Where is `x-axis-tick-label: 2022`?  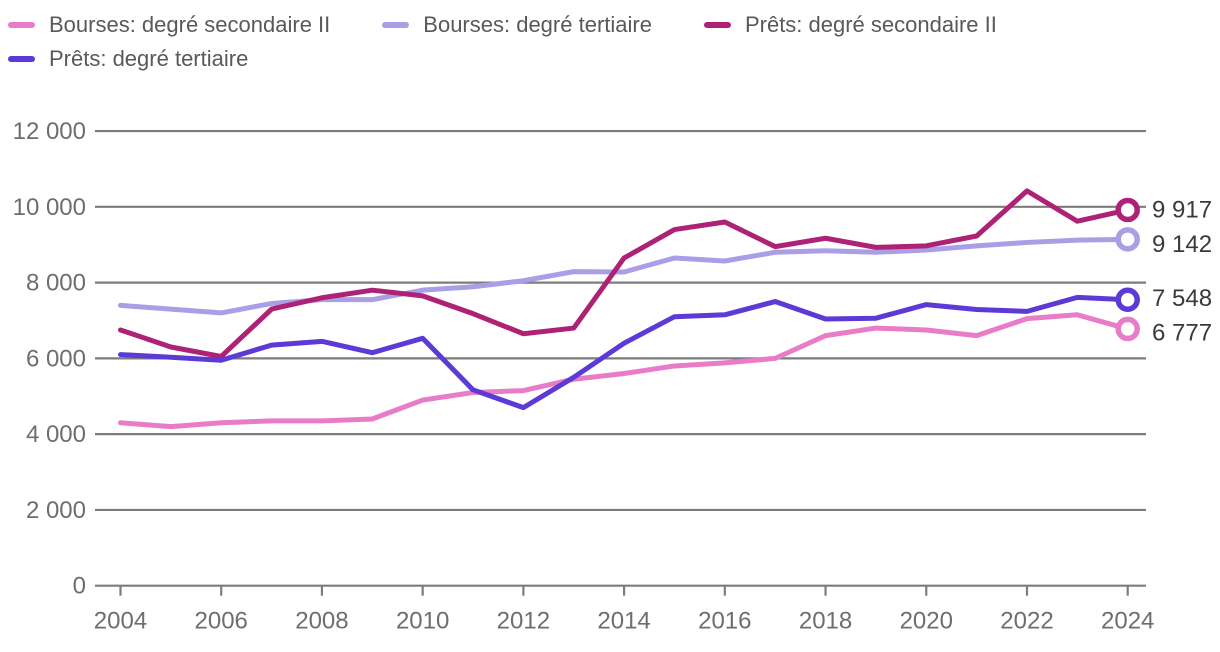 x-axis-tick-label: 2022 is located at coordinates (1026, 621).